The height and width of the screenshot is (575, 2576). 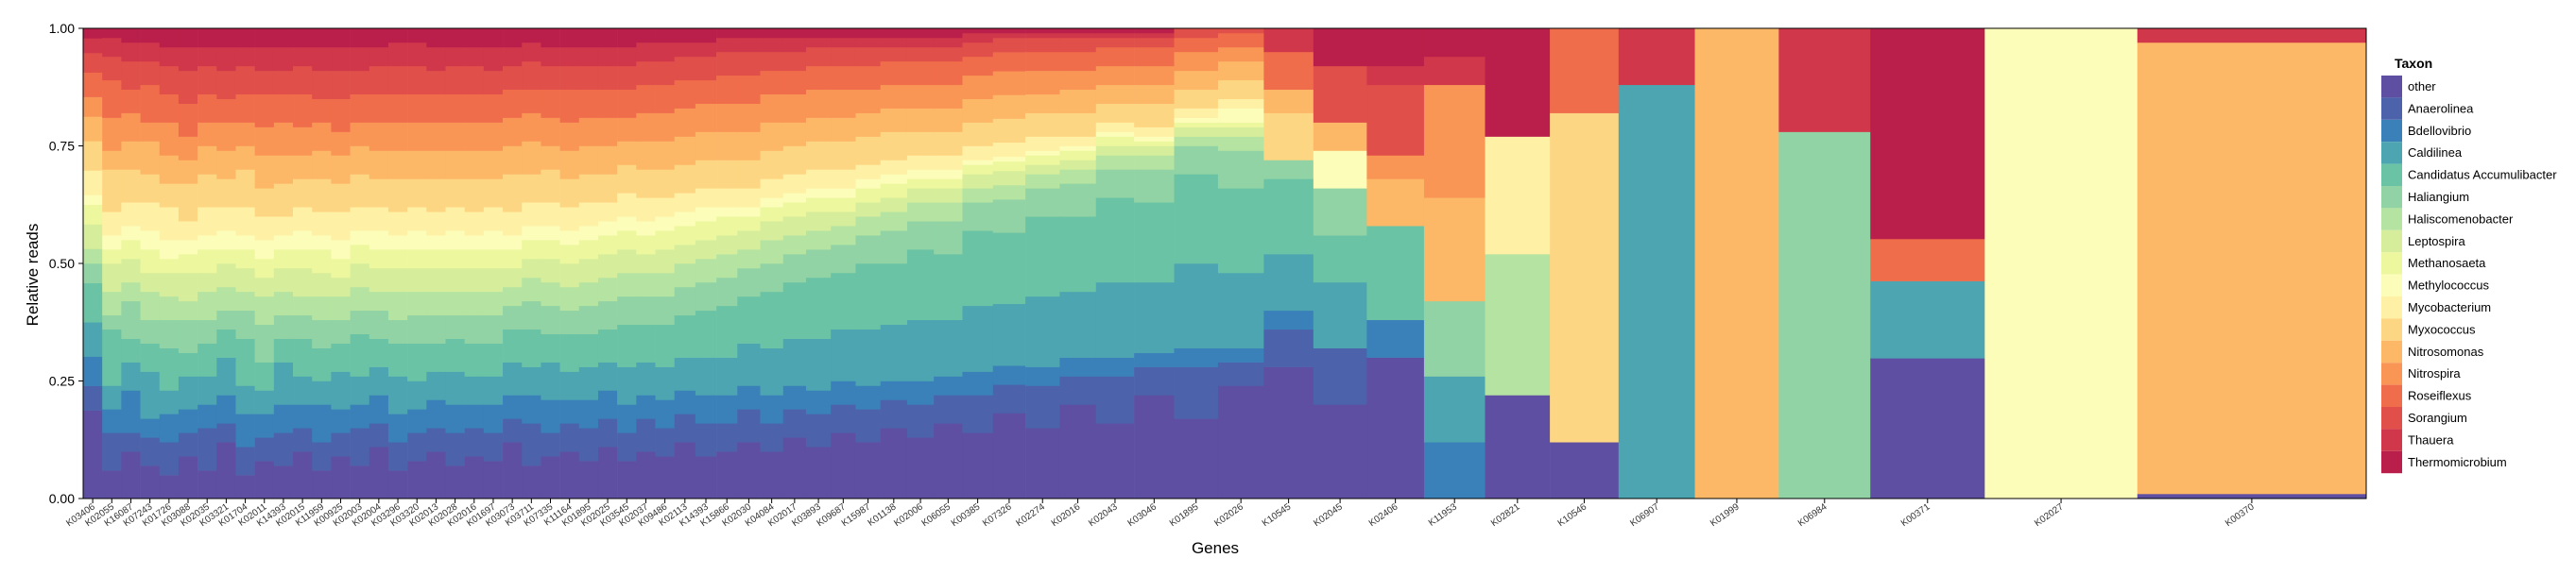 I want to click on legend-swatch, so click(x=2391, y=418).